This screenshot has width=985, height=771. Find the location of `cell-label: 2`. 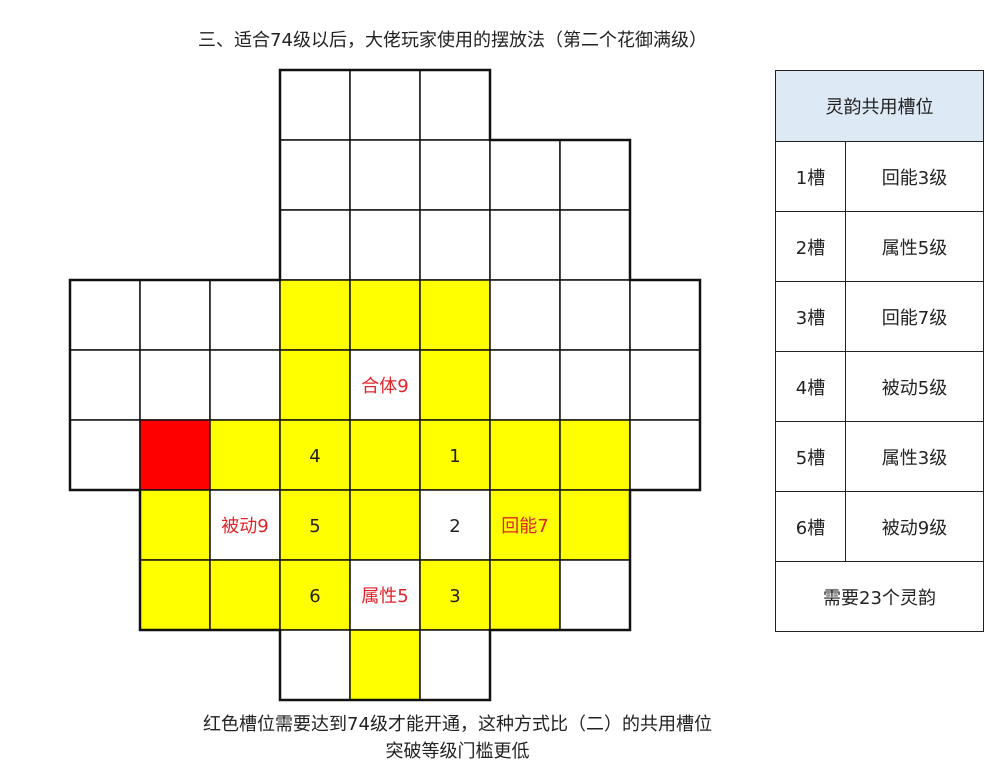

cell-label: 2 is located at coordinates (454, 526).